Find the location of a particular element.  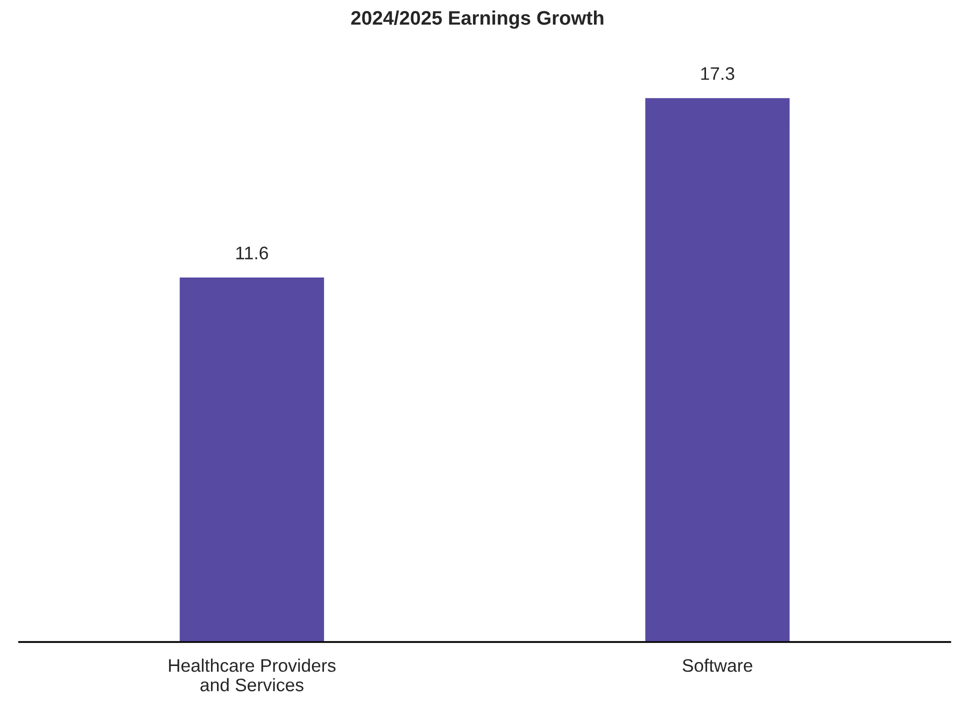

x-tick-label: Healthcare Providers and Services is located at coordinates (252, 675).